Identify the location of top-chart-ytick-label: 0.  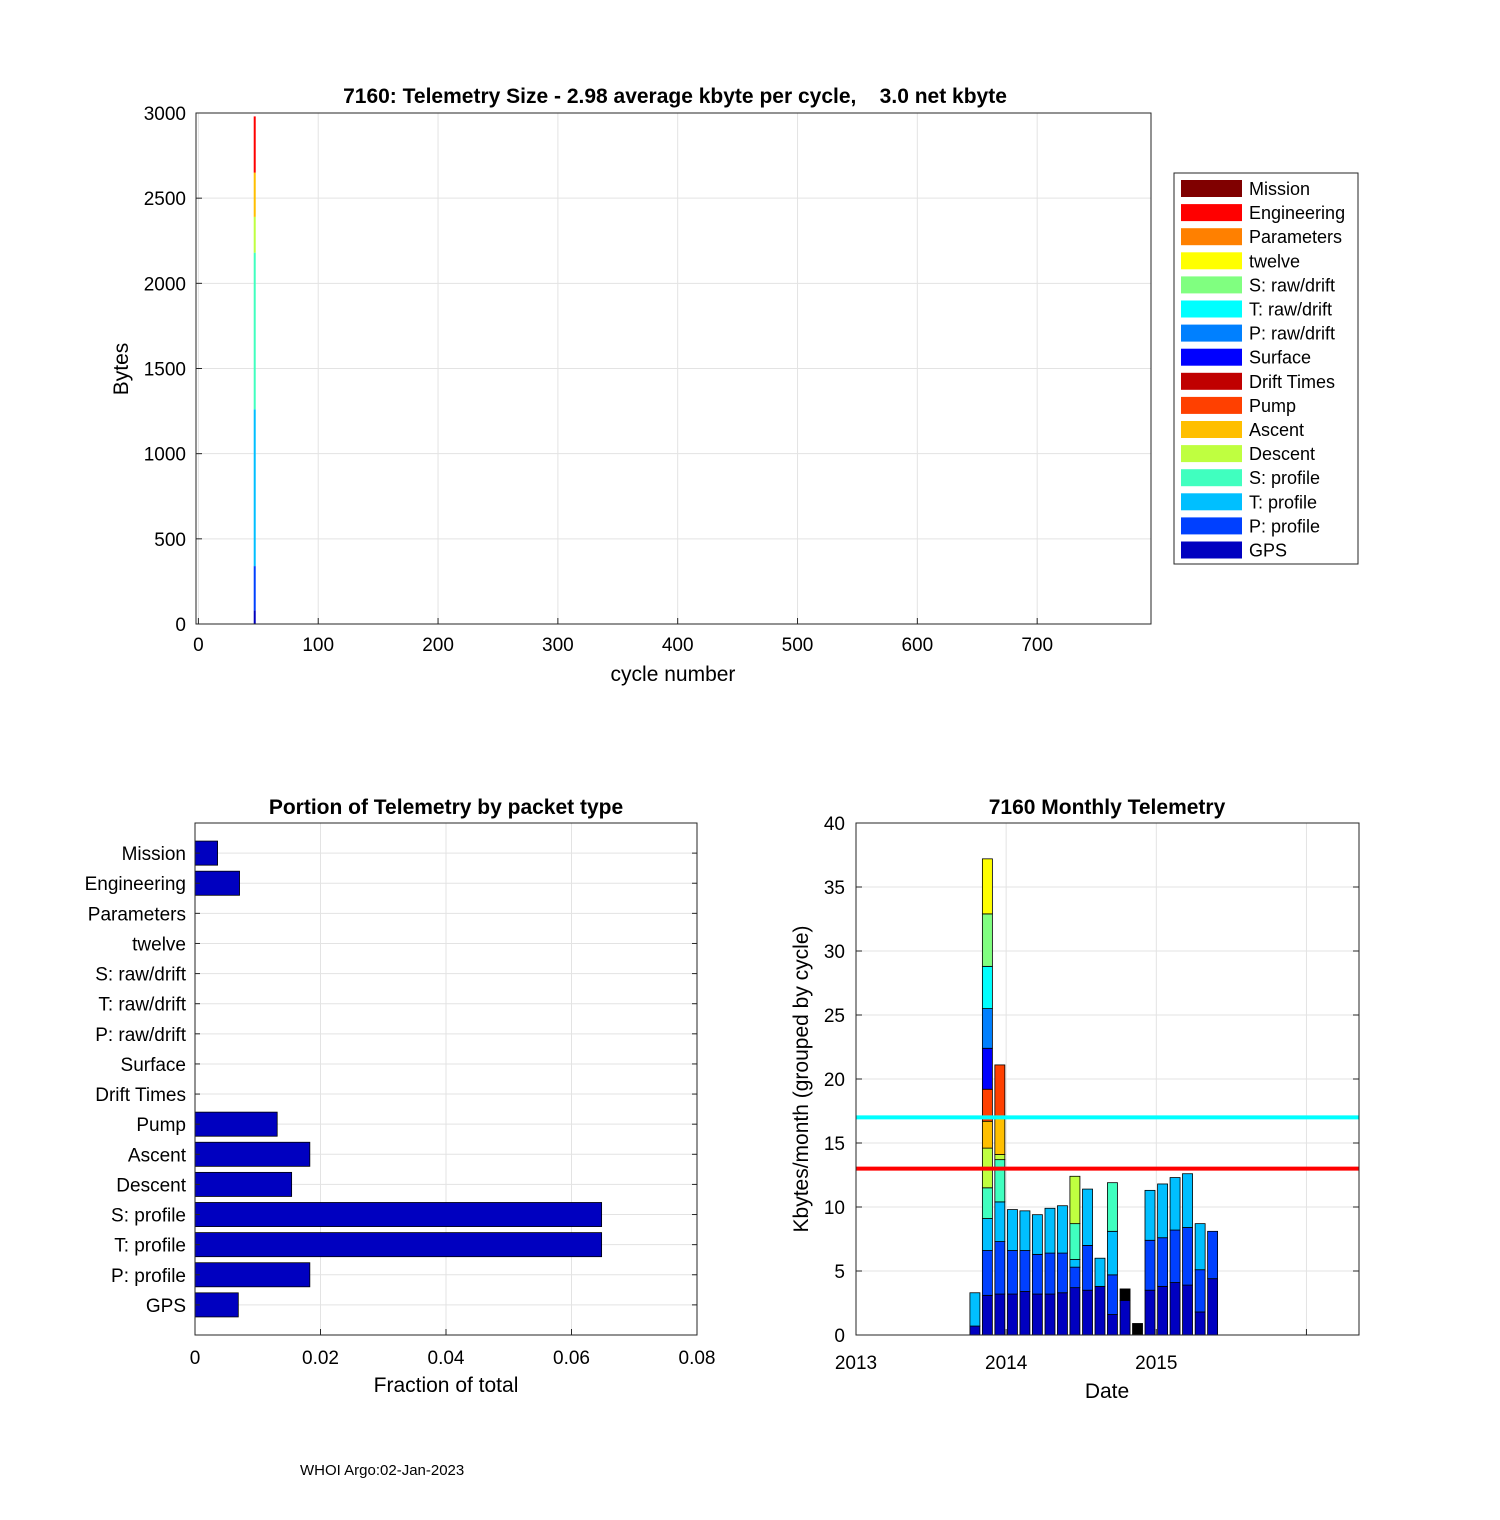
(180, 625).